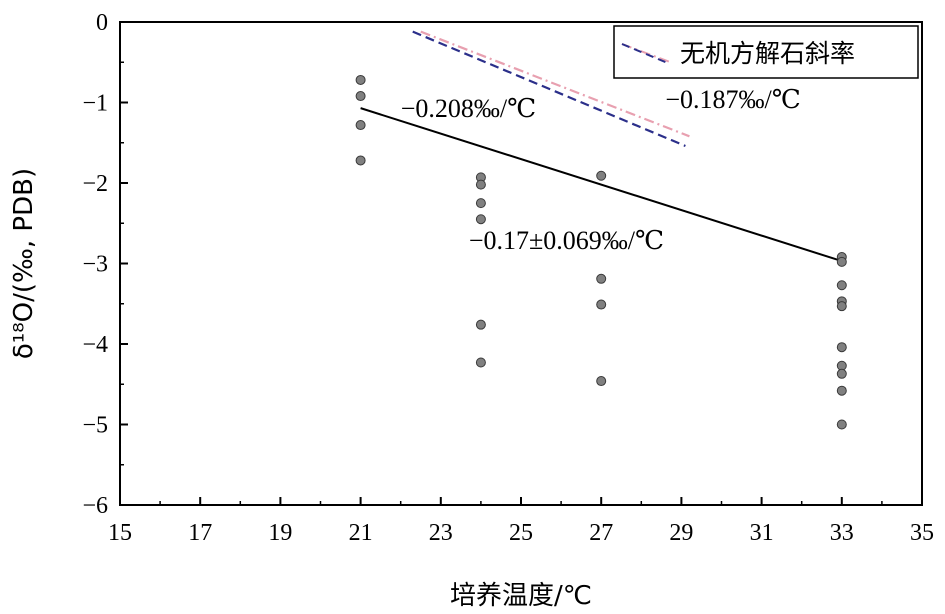 Image resolution: width=945 pixels, height=614 pixels. I want to click on calcite-slope-line-dashed, so click(549, 88).